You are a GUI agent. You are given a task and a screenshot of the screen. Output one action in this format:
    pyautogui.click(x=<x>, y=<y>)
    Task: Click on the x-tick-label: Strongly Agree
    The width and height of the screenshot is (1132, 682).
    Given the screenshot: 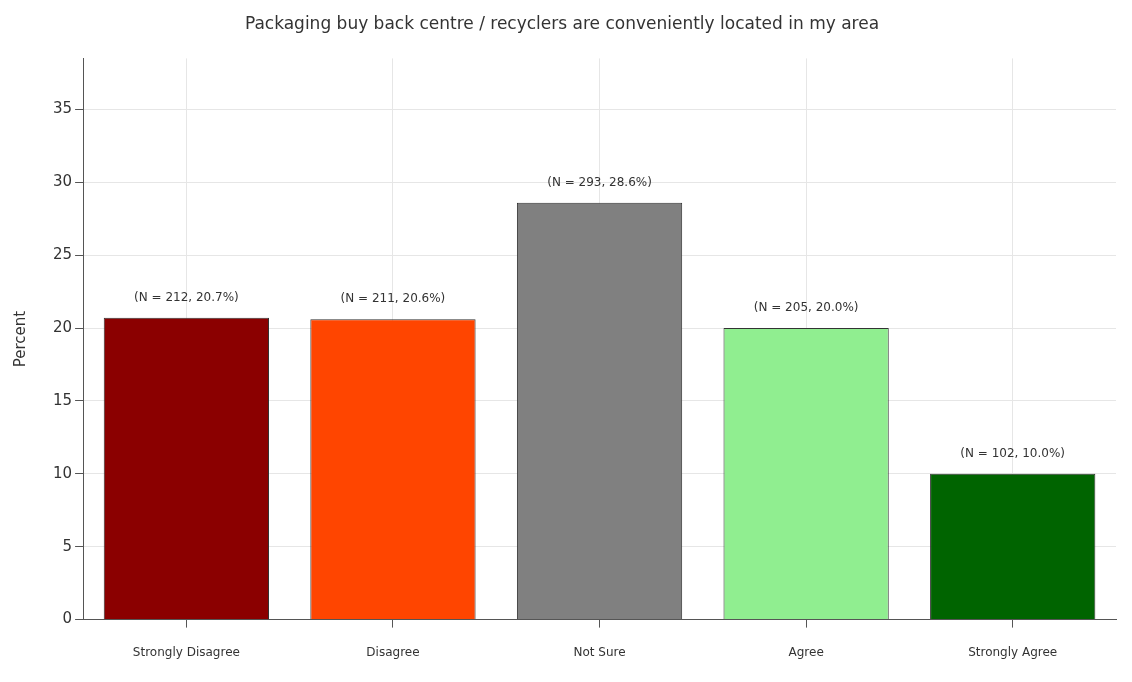 What is the action you would take?
    pyautogui.click(x=1013, y=651)
    